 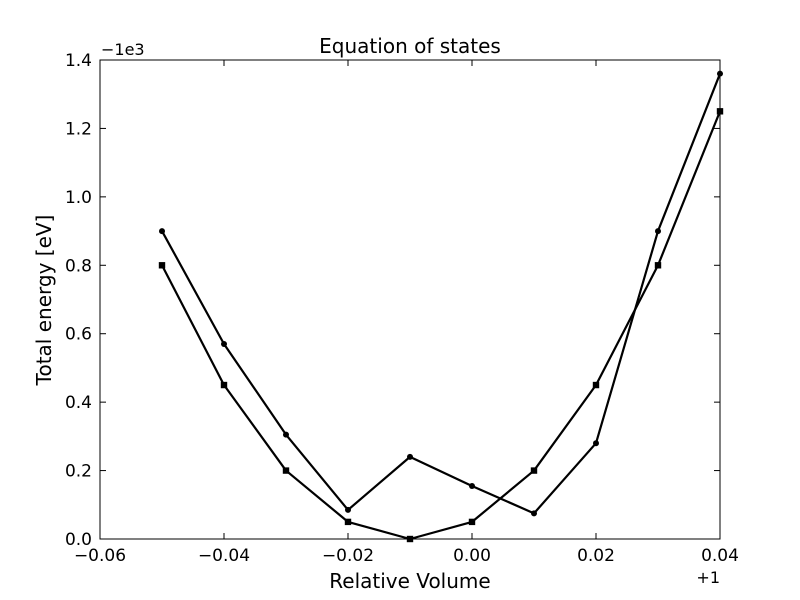 I want to click on x-tick-label: −0.04, so click(x=224, y=556).